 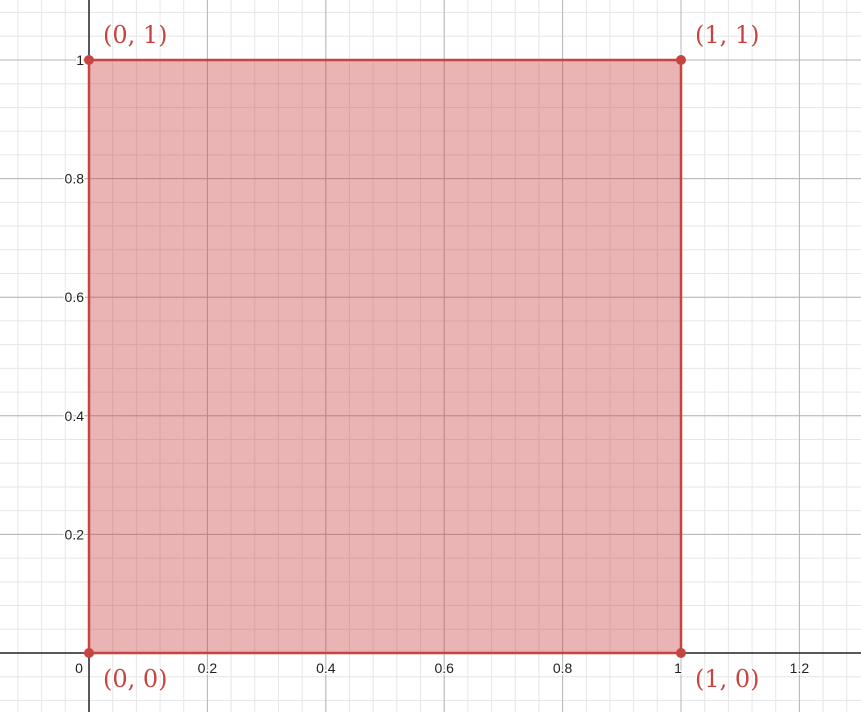 I want to click on y-tick-label: 0.8, so click(x=75, y=179).